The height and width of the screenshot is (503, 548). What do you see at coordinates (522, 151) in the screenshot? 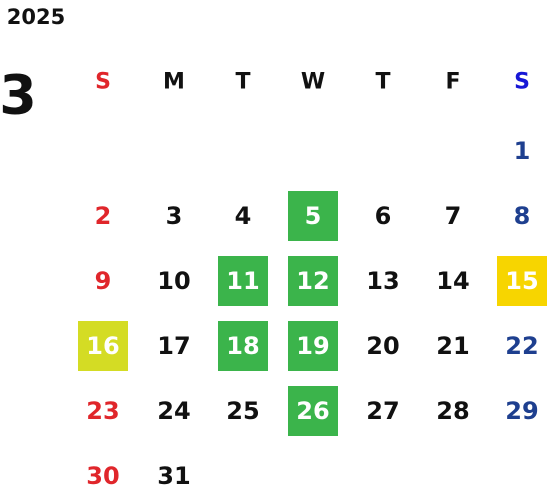
I see `day-number: 1` at bounding box center [522, 151].